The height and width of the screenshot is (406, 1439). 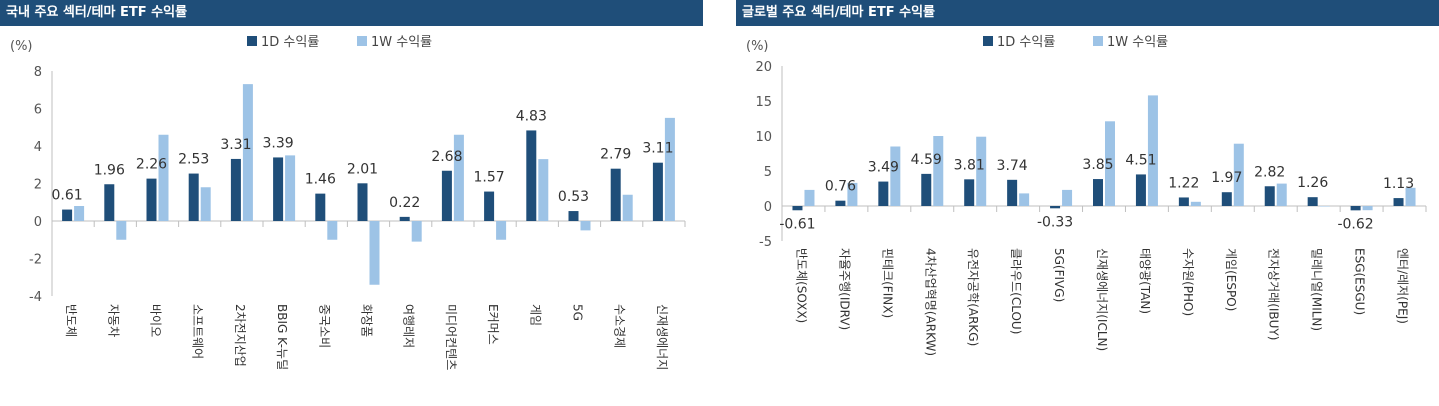 What do you see at coordinates (367, 320) in the screenshot?
I see `x-category-label: 화장품` at bounding box center [367, 320].